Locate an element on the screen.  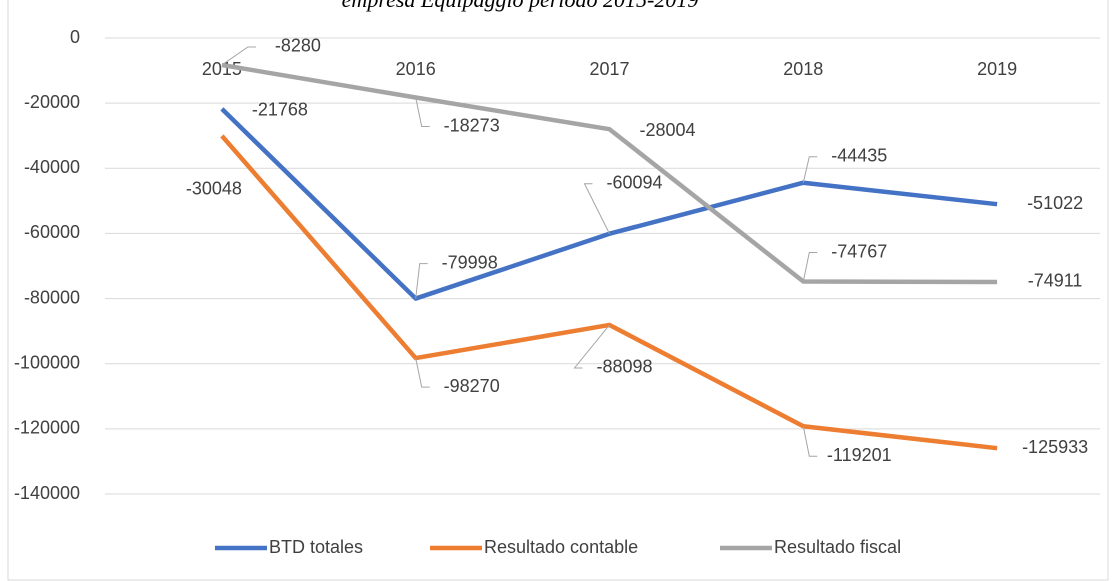
legend-label: BTD totales is located at coordinates (316, 547).